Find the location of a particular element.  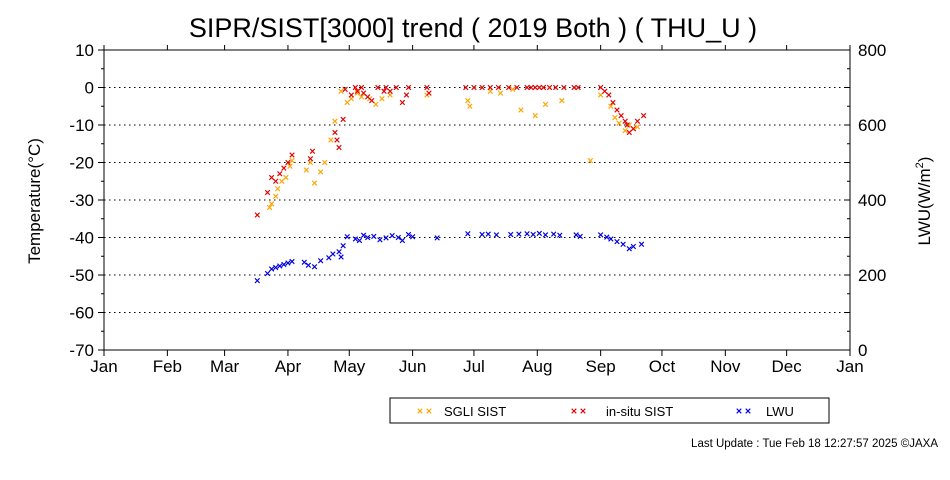

y-tick-label: -20 is located at coordinates (81, 163).